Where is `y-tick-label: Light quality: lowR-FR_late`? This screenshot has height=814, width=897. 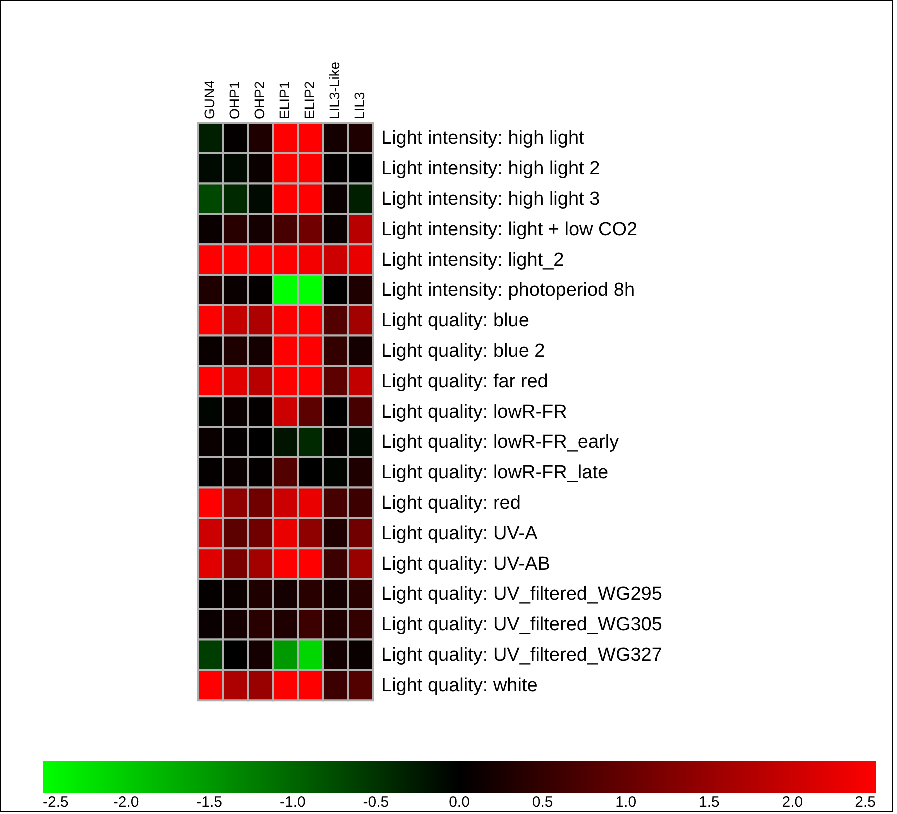
y-tick-label: Light quality: lowR-FR_late is located at coordinates (495, 473).